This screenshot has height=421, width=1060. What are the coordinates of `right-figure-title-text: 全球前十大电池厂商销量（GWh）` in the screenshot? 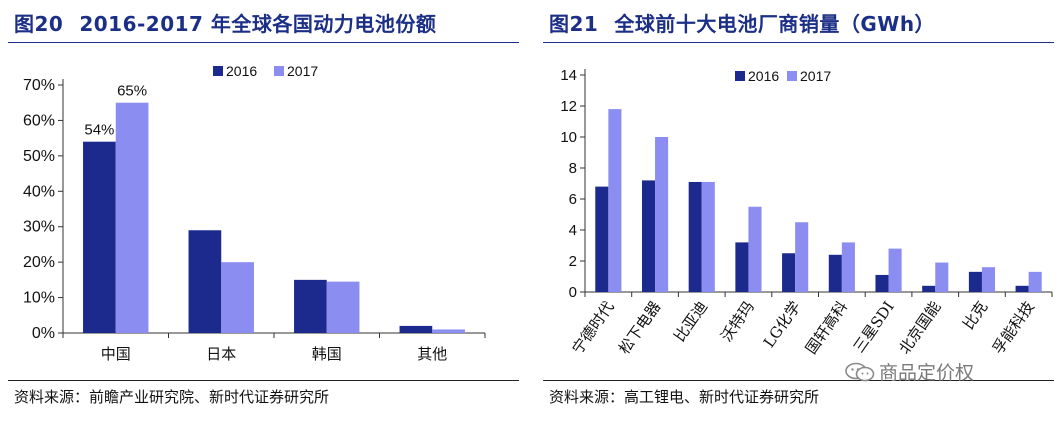 It's located at (775, 24).